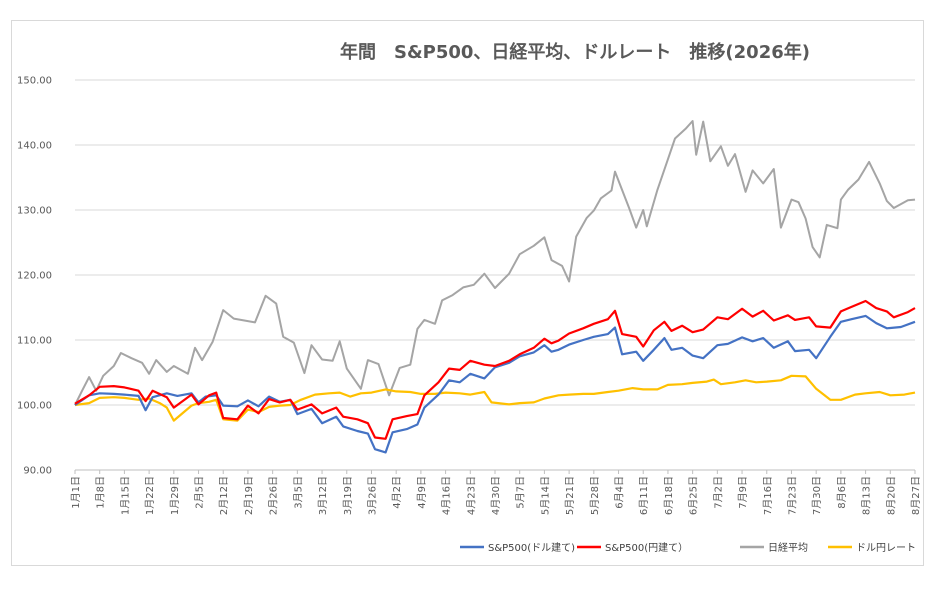 The image size is (925, 610). What do you see at coordinates (570, 495) in the screenshot?
I see `x-tick-label: 5月21日` at bounding box center [570, 495].